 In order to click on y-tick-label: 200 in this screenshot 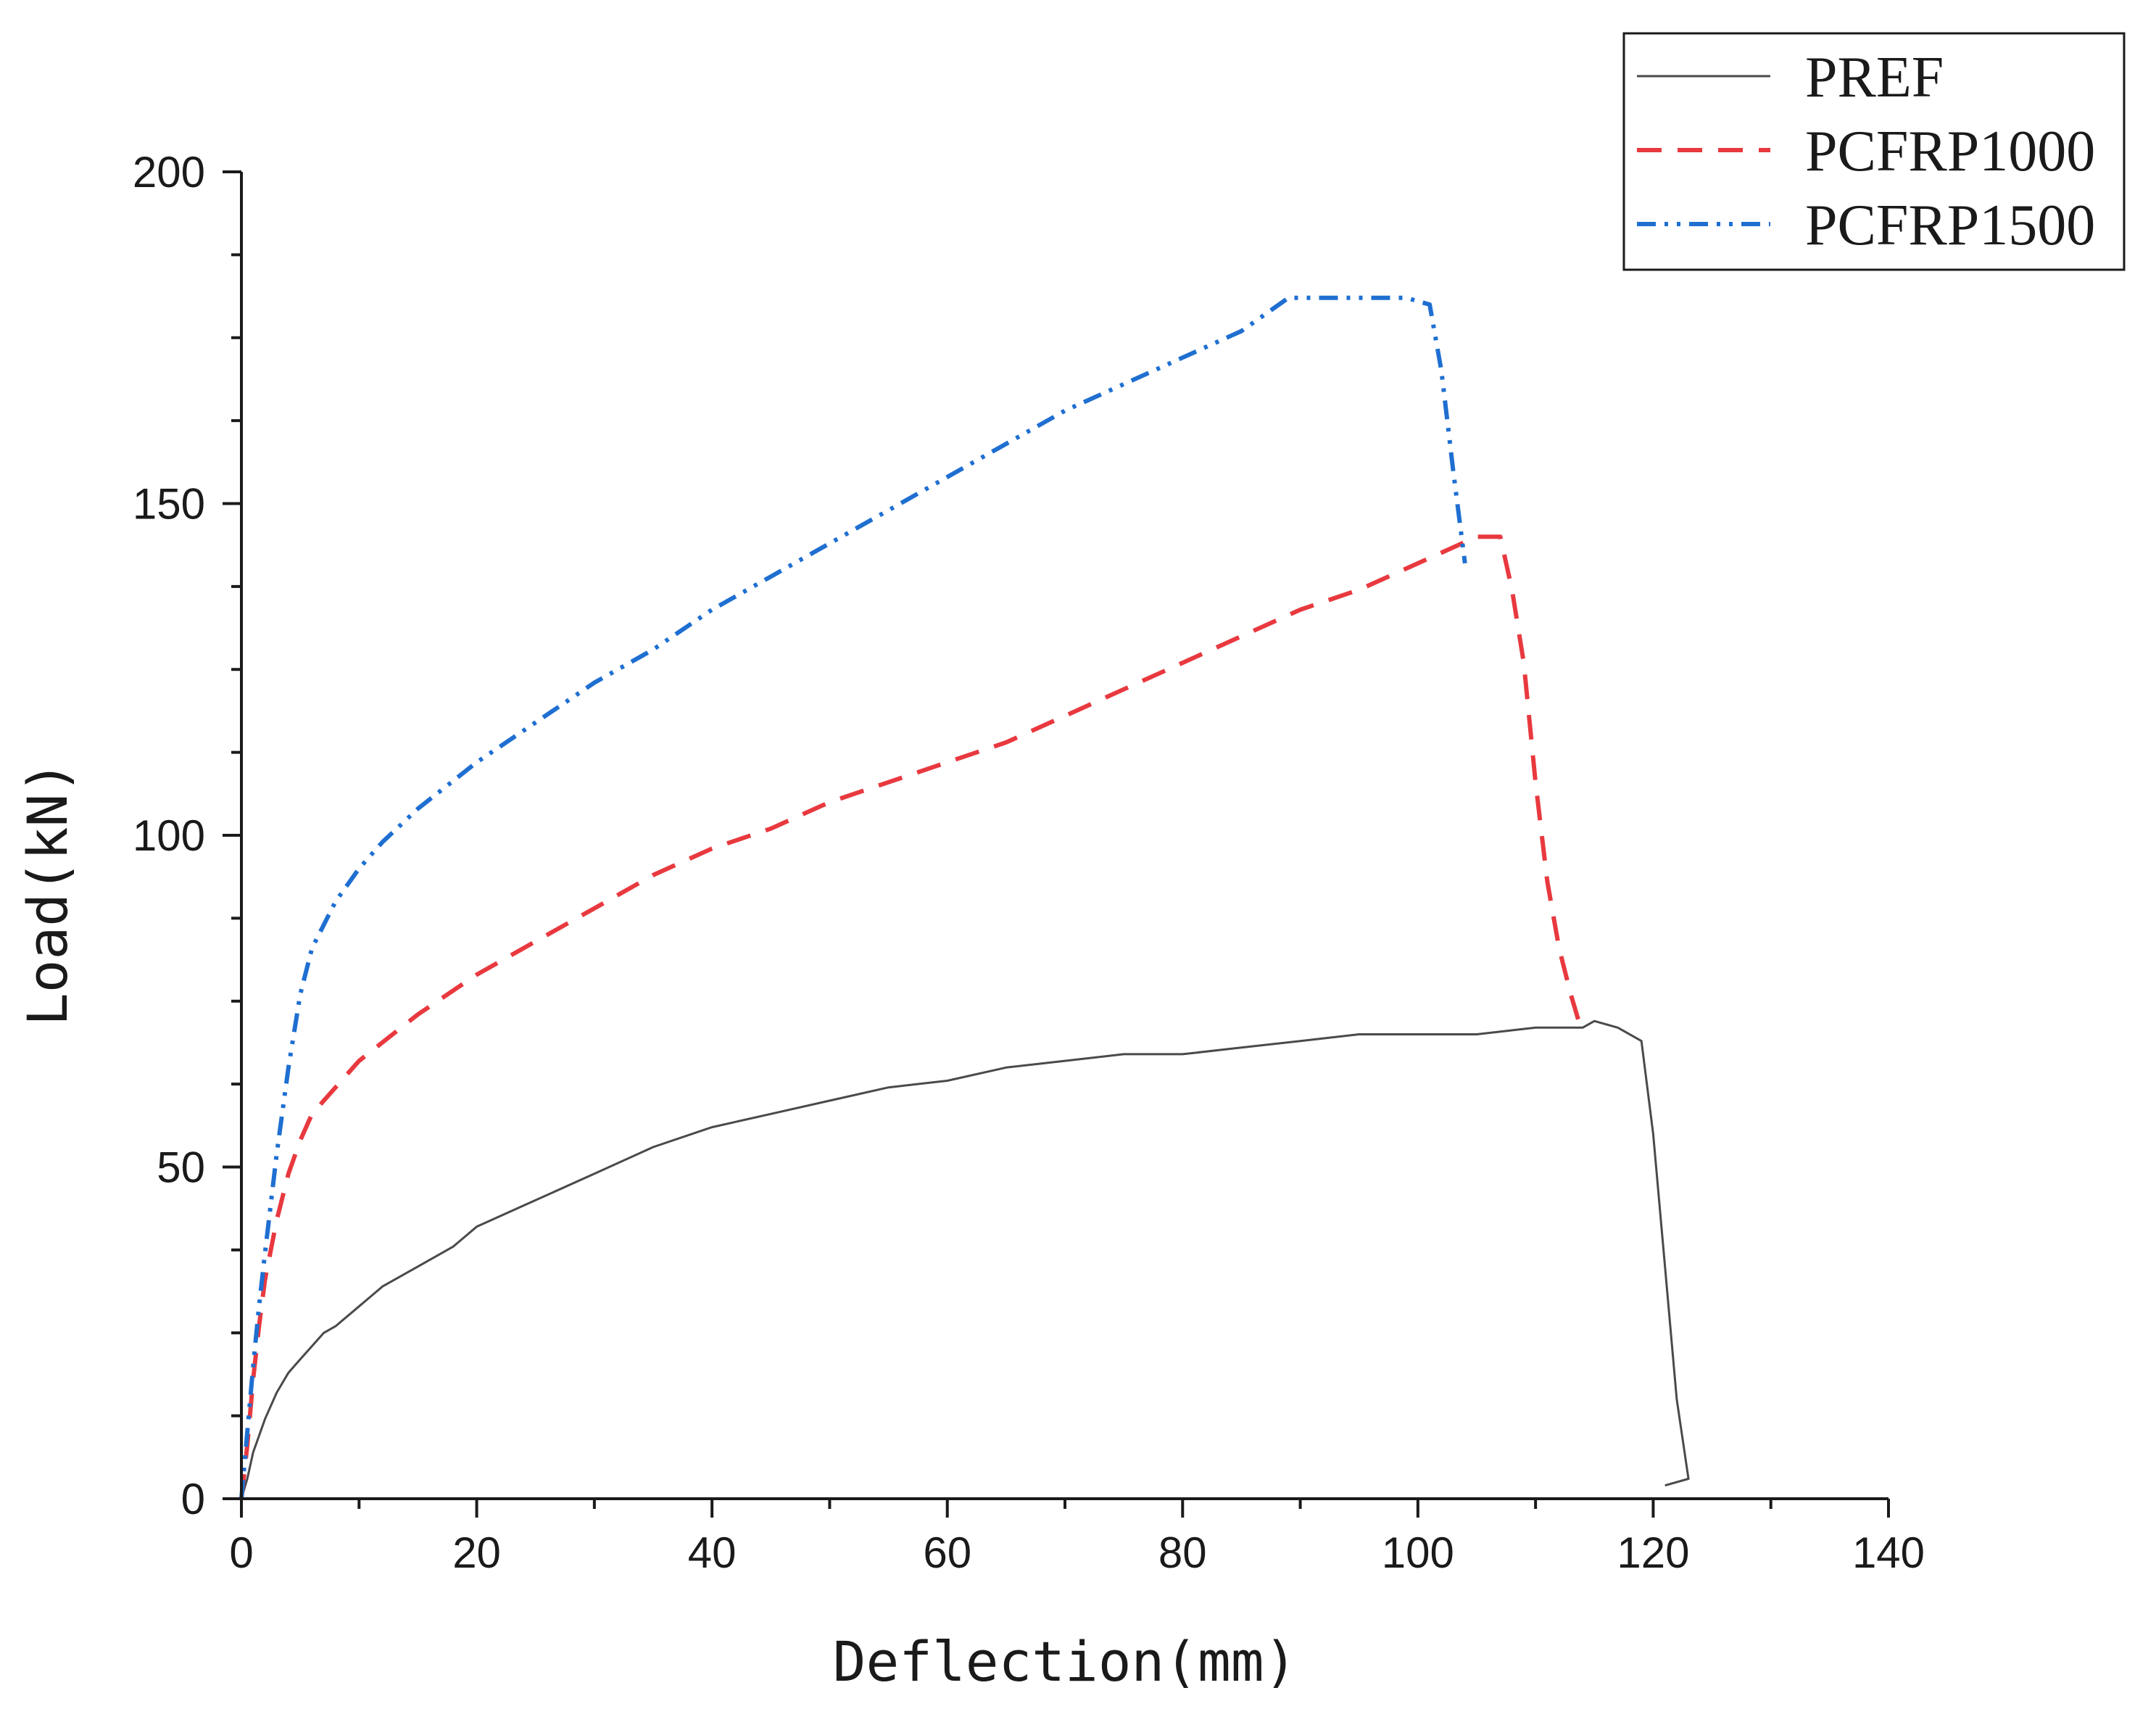, I will do `click(169, 172)`.